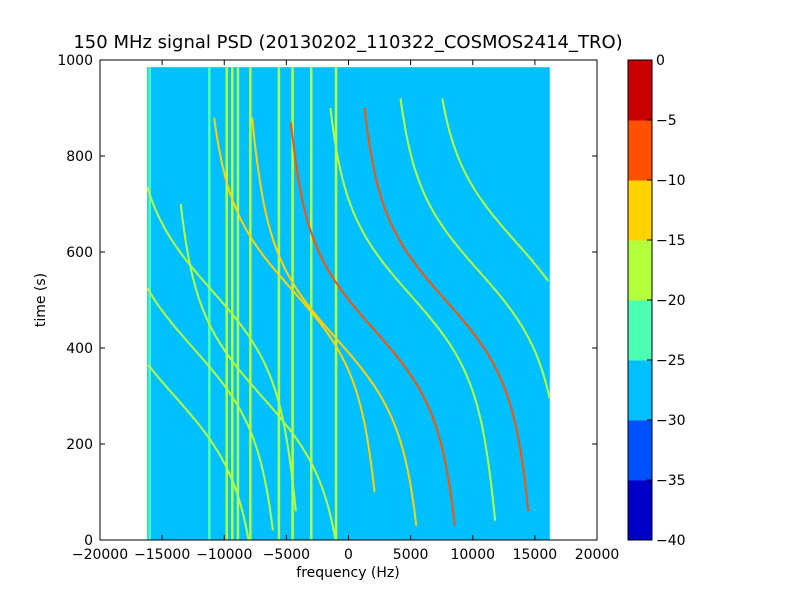  What do you see at coordinates (671, 241) in the screenshot?
I see `colorbar-tick-label: −15` at bounding box center [671, 241].